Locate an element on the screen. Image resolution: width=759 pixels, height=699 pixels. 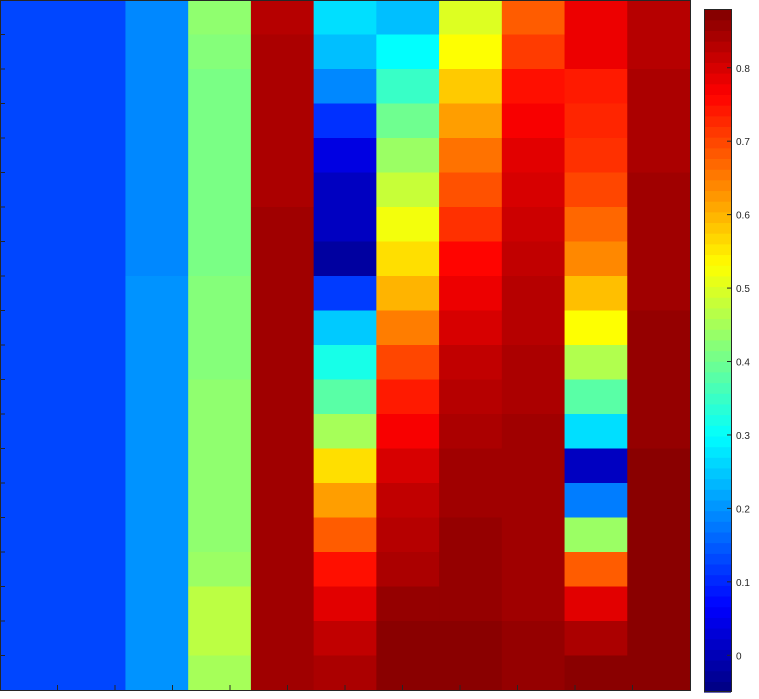
colorbar-tick-label: 0.7 is located at coordinates (743, 142).